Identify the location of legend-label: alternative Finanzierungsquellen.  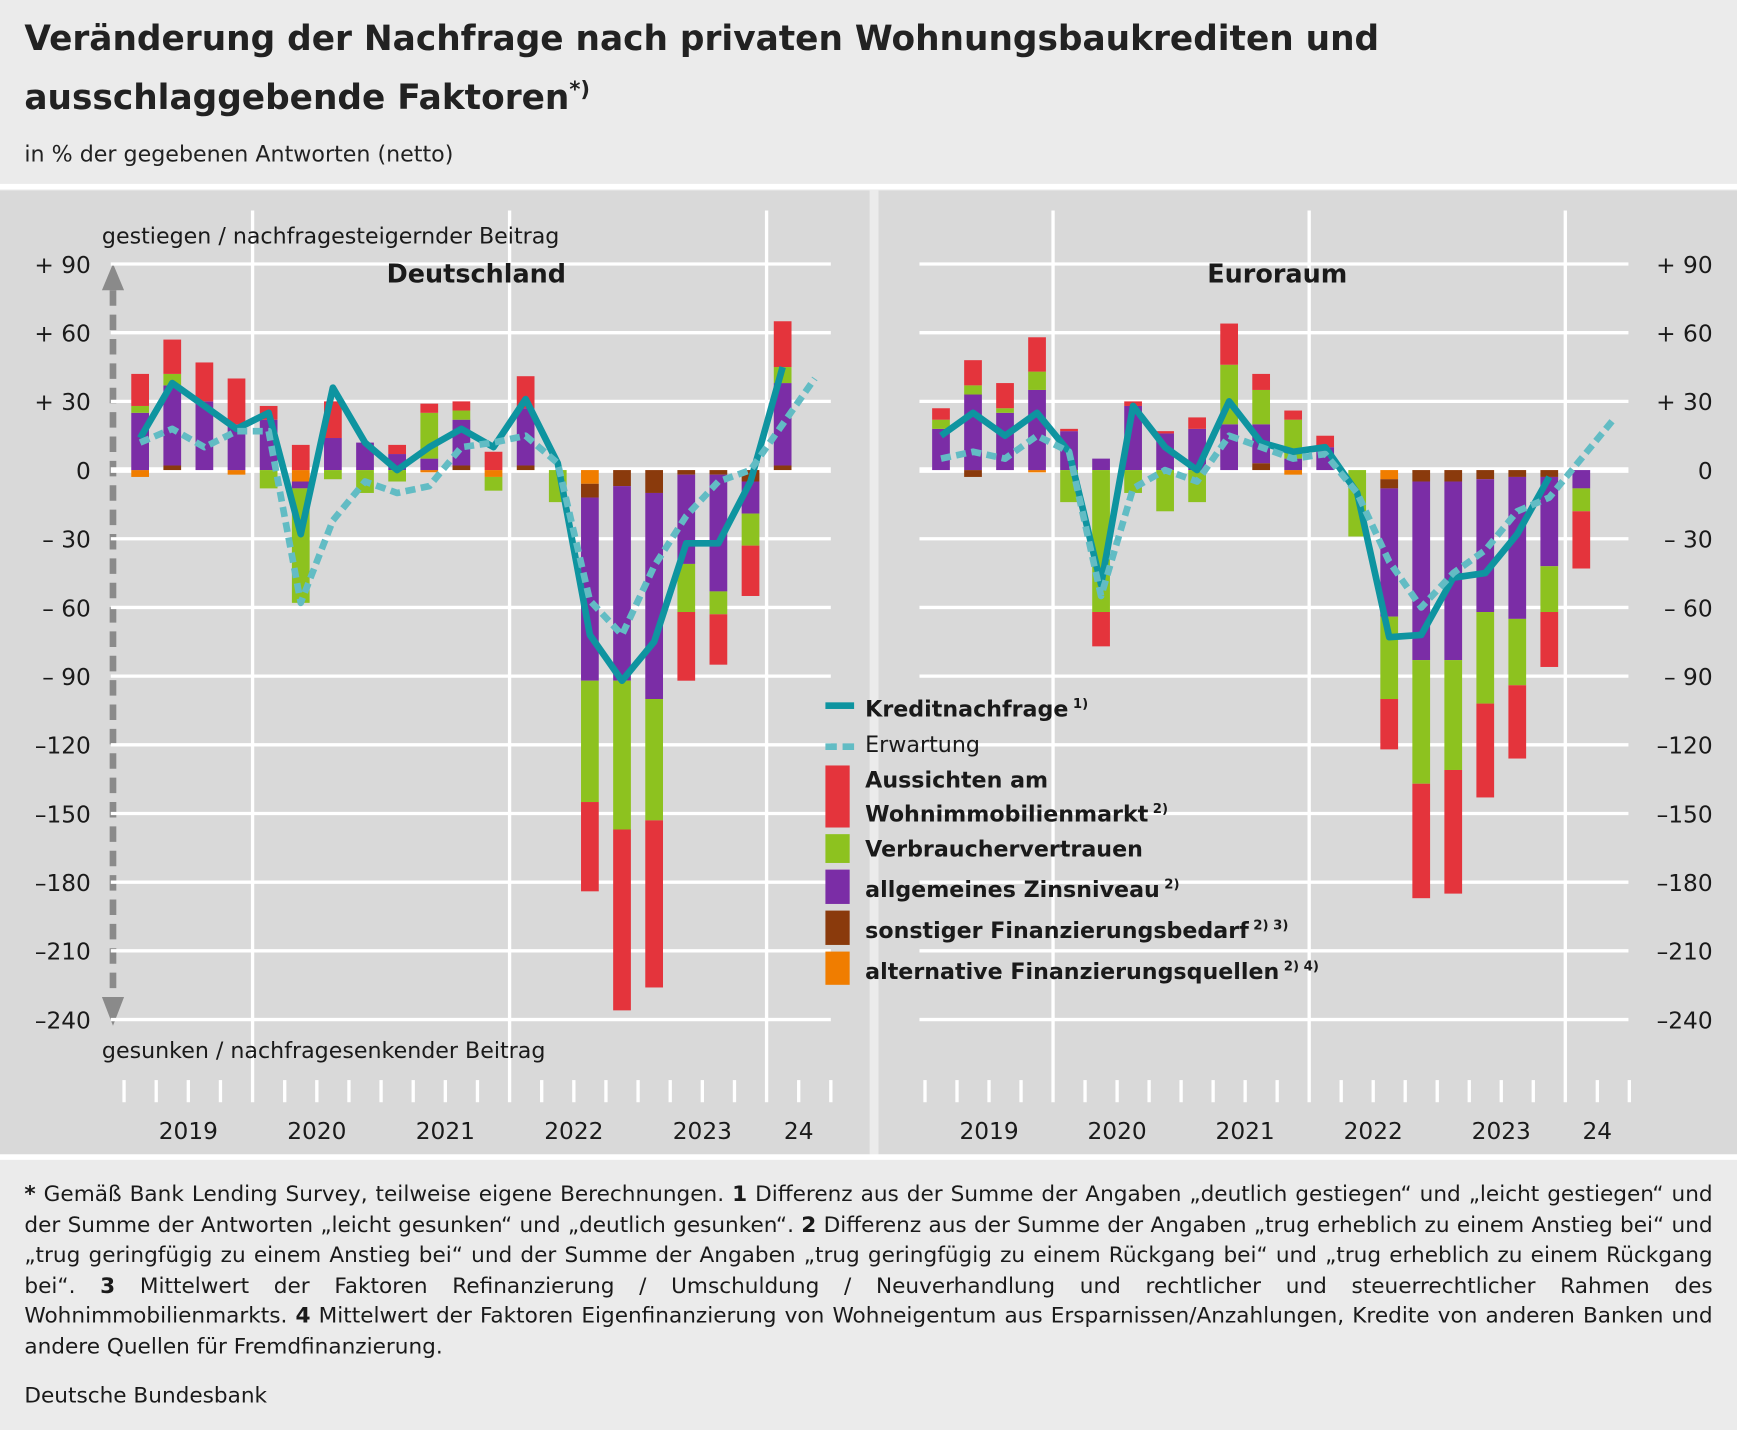
(1072, 971).